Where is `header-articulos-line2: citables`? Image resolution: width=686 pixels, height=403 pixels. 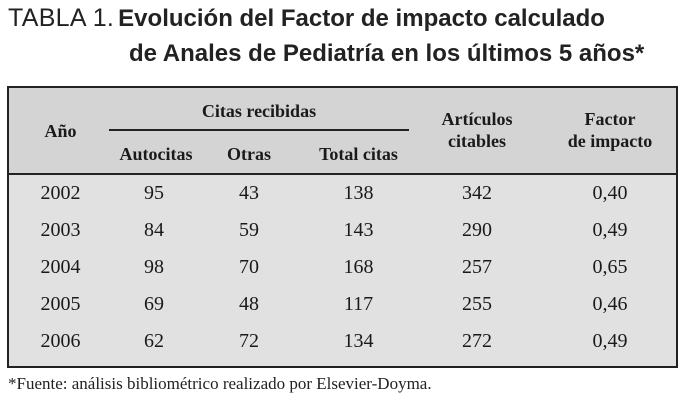 header-articulos-line2: citables is located at coordinates (477, 141).